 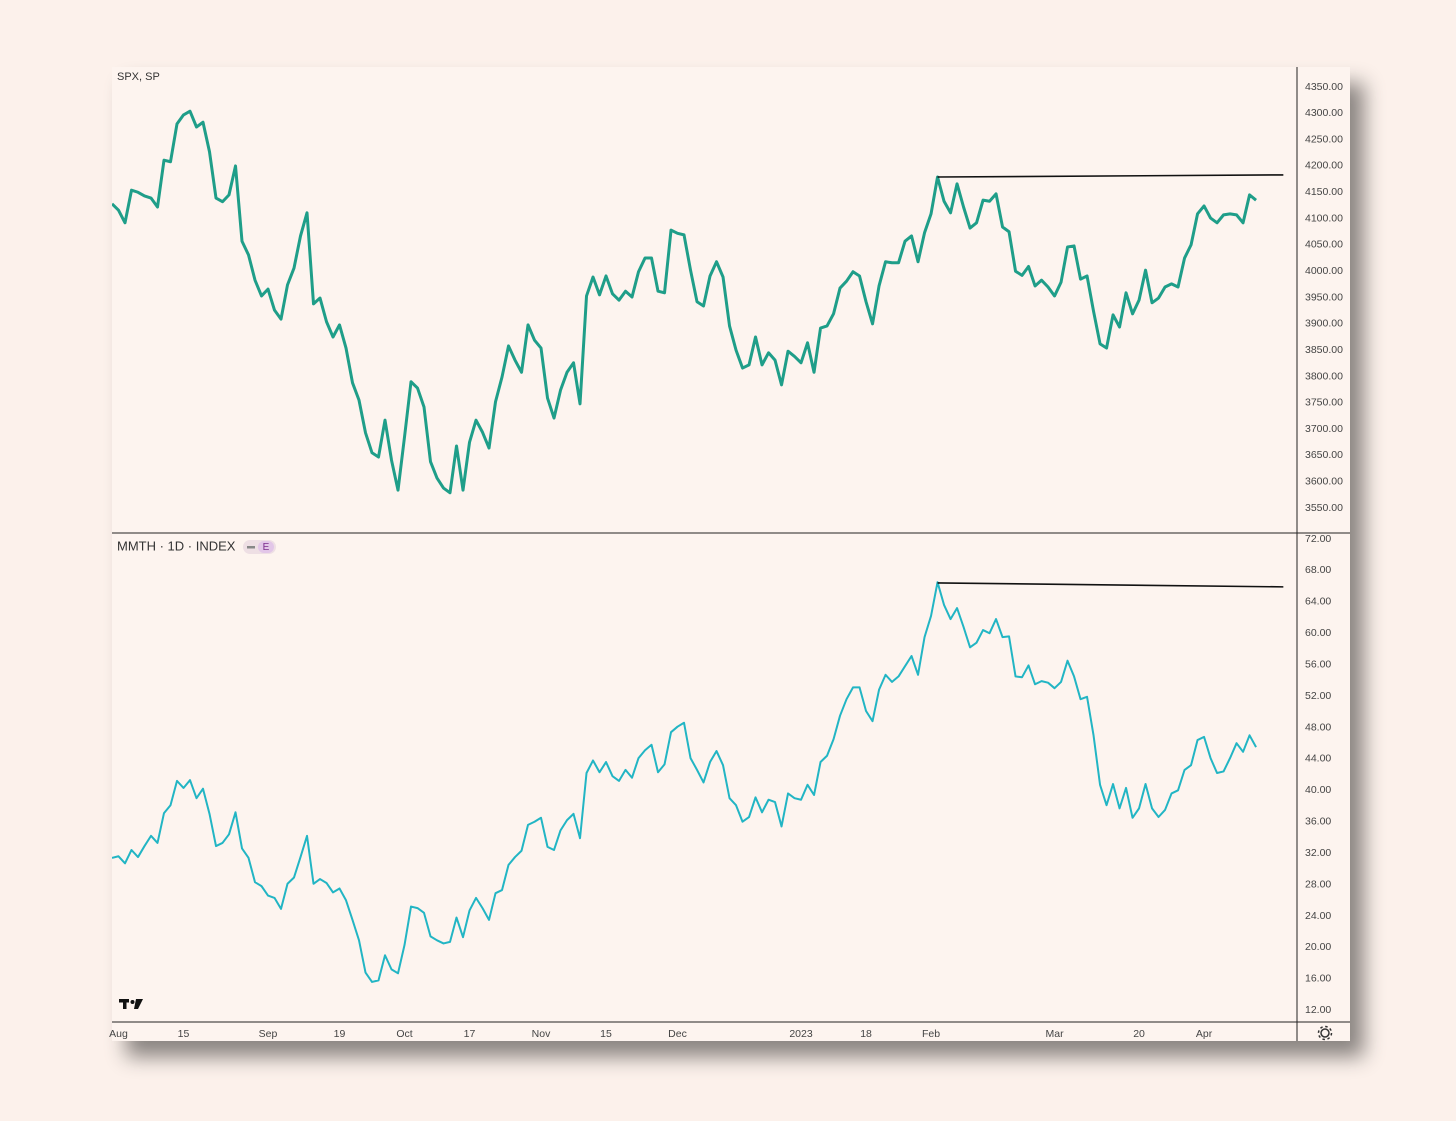 What do you see at coordinates (266, 547) in the screenshot?
I see `badge-label: E` at bounding box center [266, 547].